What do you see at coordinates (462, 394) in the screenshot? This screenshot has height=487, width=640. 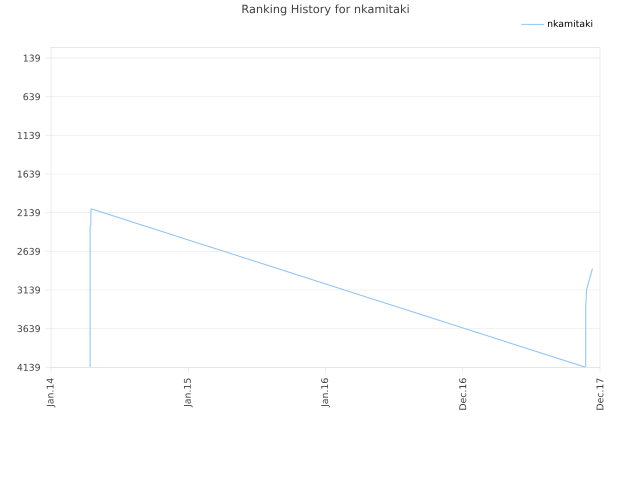 I see `x-tick-label: Dec.16` at bounding box center [462, 394].